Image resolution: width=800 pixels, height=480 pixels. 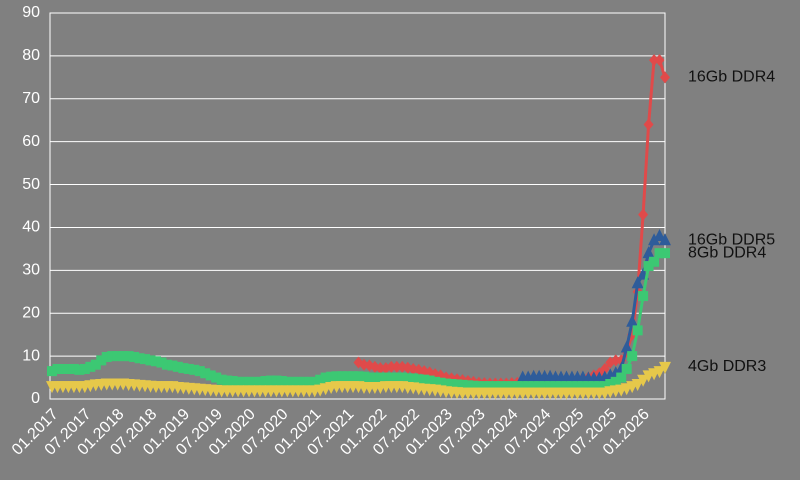 I want to click on series-label: 4Gb DDR3, so click(x=727, y=366).